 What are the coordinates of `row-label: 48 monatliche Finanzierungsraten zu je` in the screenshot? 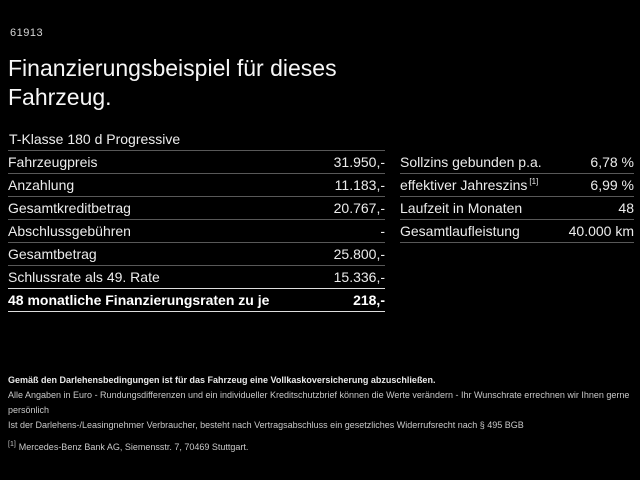 It's located at (139, 300).